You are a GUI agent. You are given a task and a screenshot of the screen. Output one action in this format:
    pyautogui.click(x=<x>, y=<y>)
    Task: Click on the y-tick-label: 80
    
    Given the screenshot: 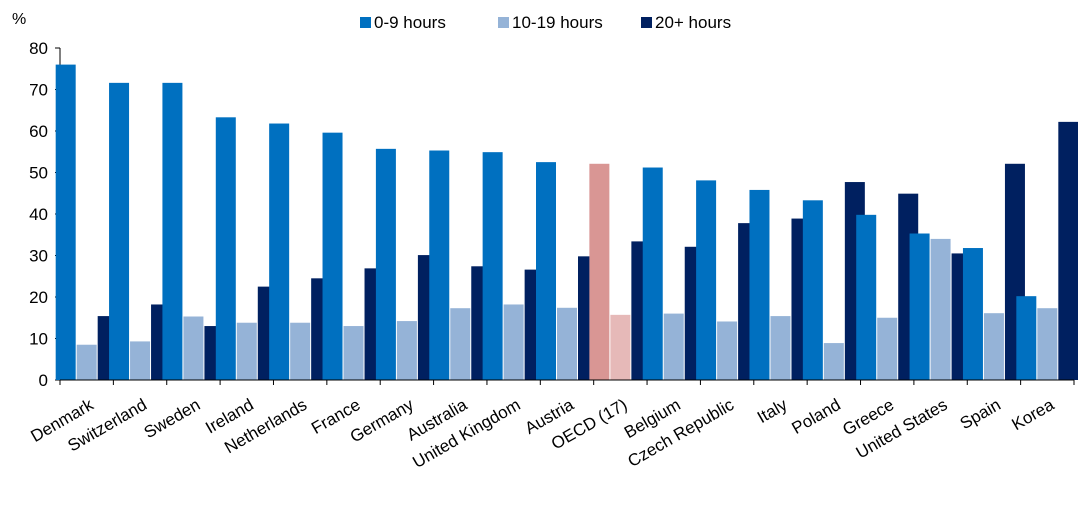 What is the action you would take?
    pyautogui.click(x=38, y=48)
    